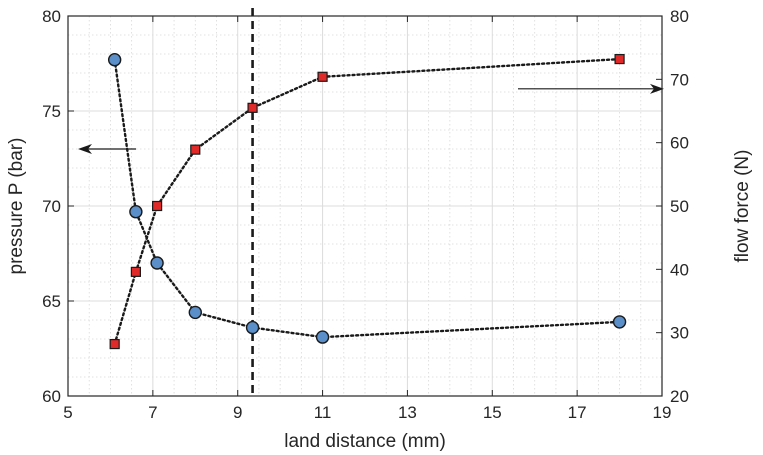 The height and width of the screenshot is (455, 763). I want to click on y-right-tick-label: 80, so click(679, 16).